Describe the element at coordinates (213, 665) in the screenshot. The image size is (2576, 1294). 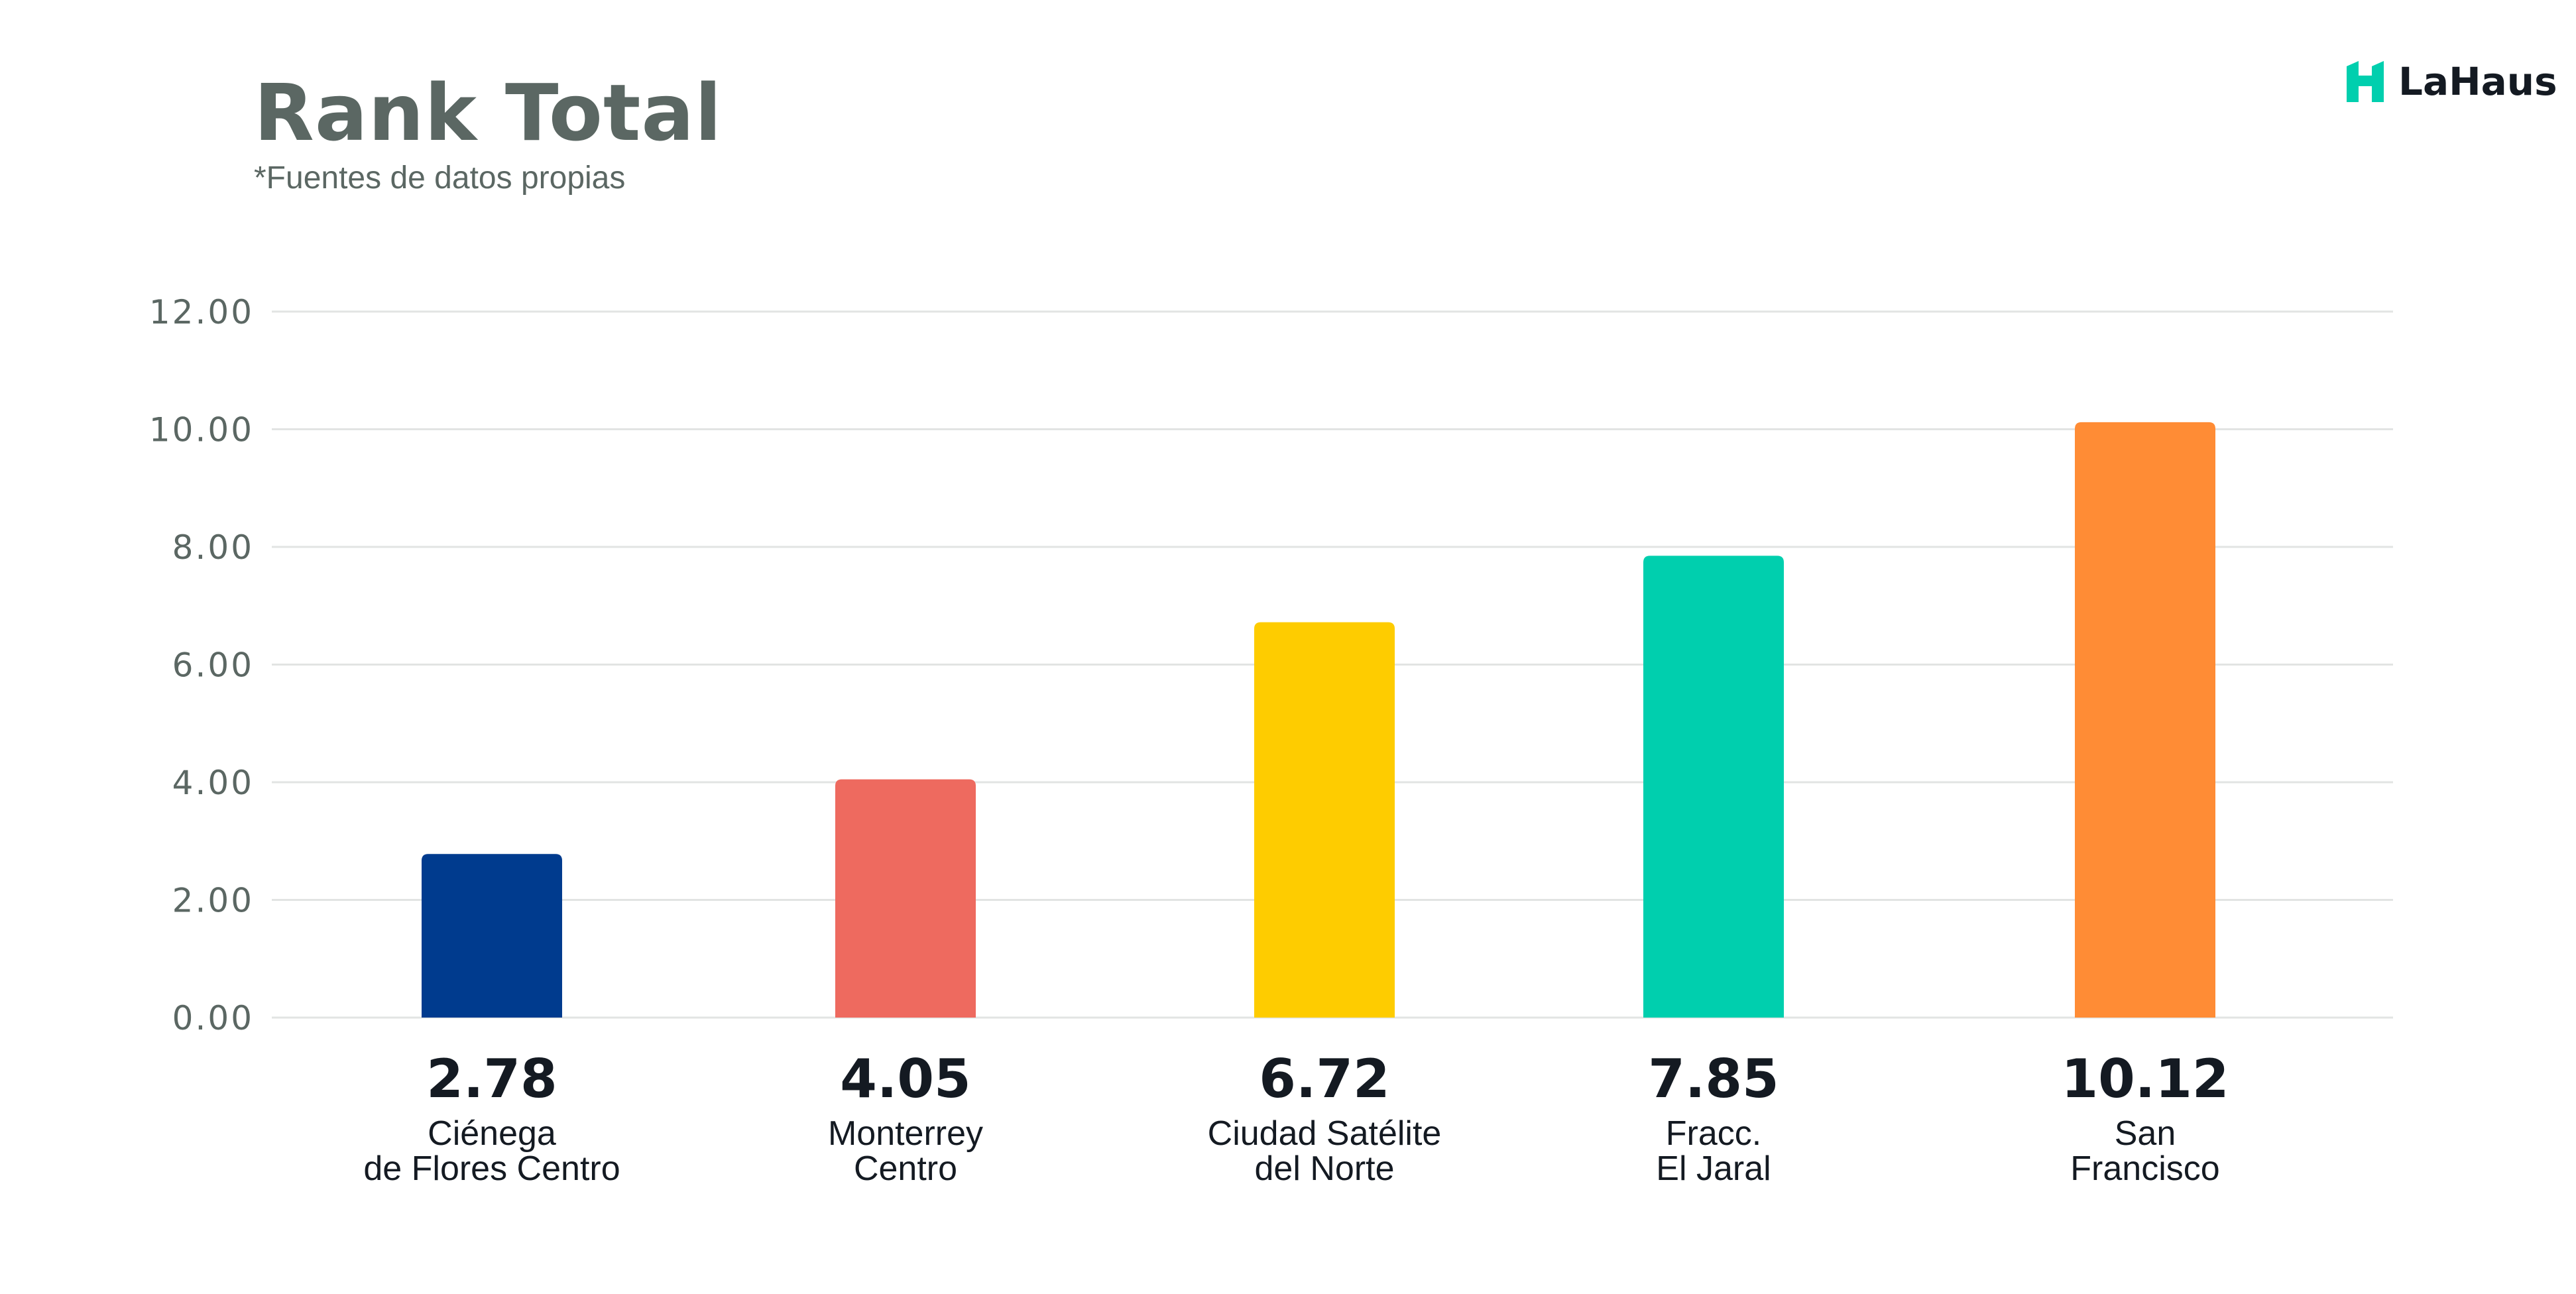
I see `y-tick-label: 6.00` at that location.